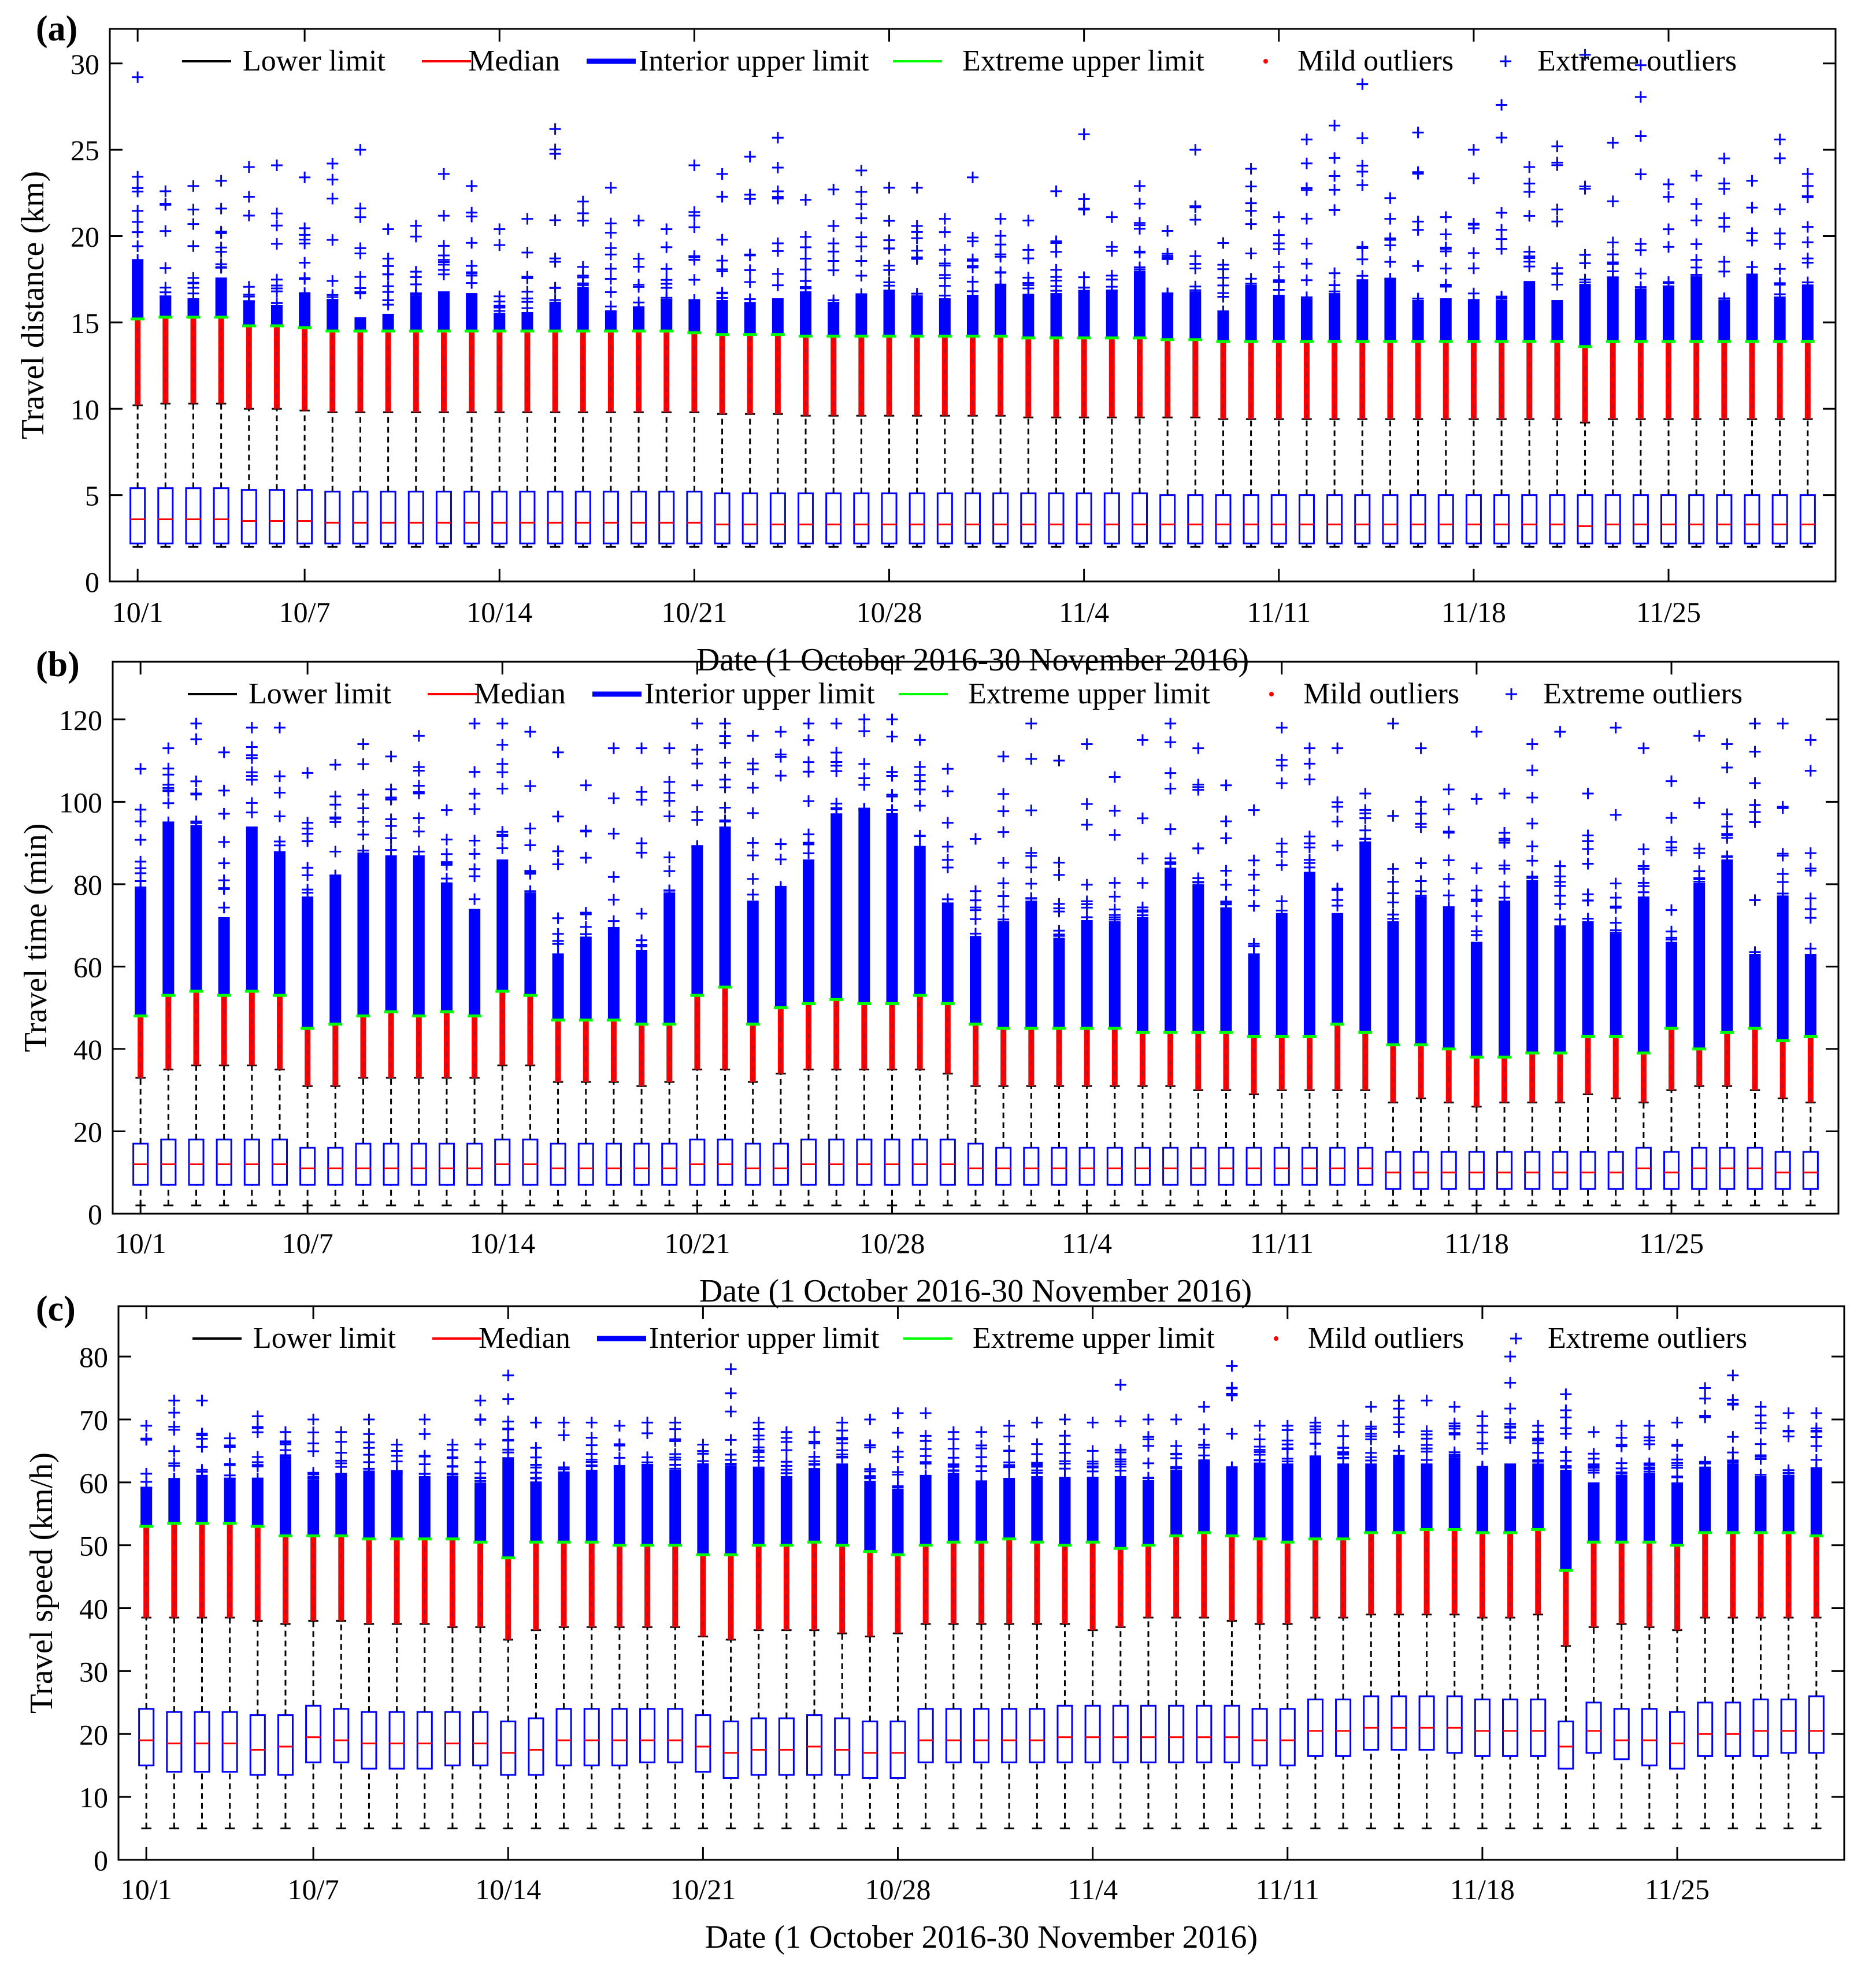 The height and width of the screenshot is (1961, 1876). I want to click on x-tick-label: 10/1, so click(140, 1243).